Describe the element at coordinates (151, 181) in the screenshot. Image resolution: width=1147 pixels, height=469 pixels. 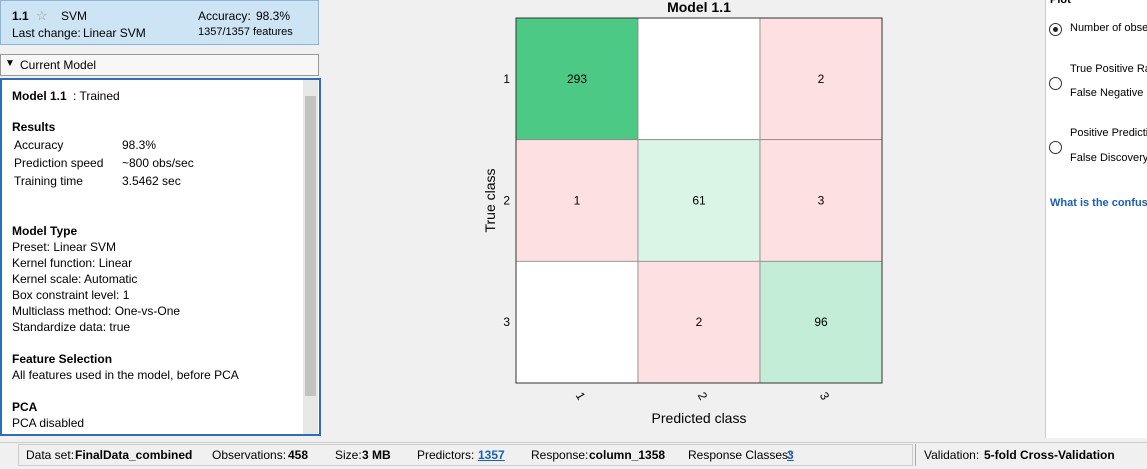
I see `row-value: 3.5462 sec` at that location.